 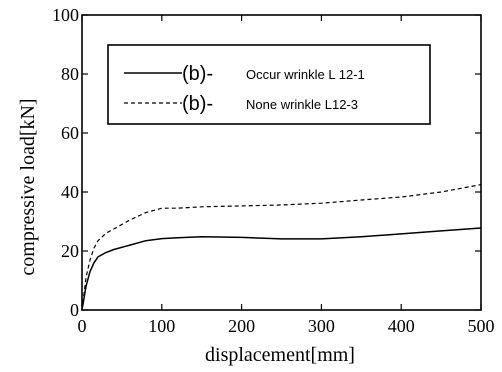 What do you see at coordinates (70, 74) in the screenshot?
I see `y-tick-label: 80` at bounding box center [70, 74].